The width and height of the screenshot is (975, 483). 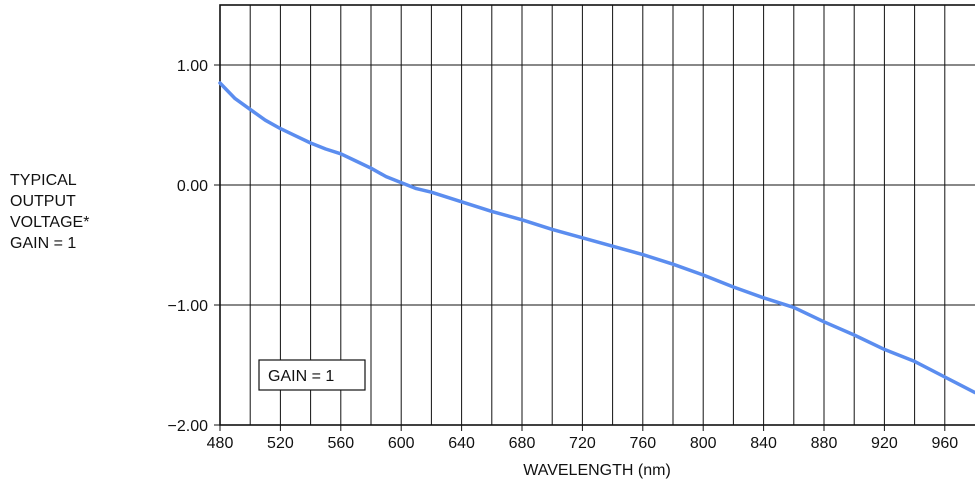 What do you see at coordinates (43, 201) in the screenshot?
I see `y-axis-title-line: OUTPUT` at bounding box center [43, 201].